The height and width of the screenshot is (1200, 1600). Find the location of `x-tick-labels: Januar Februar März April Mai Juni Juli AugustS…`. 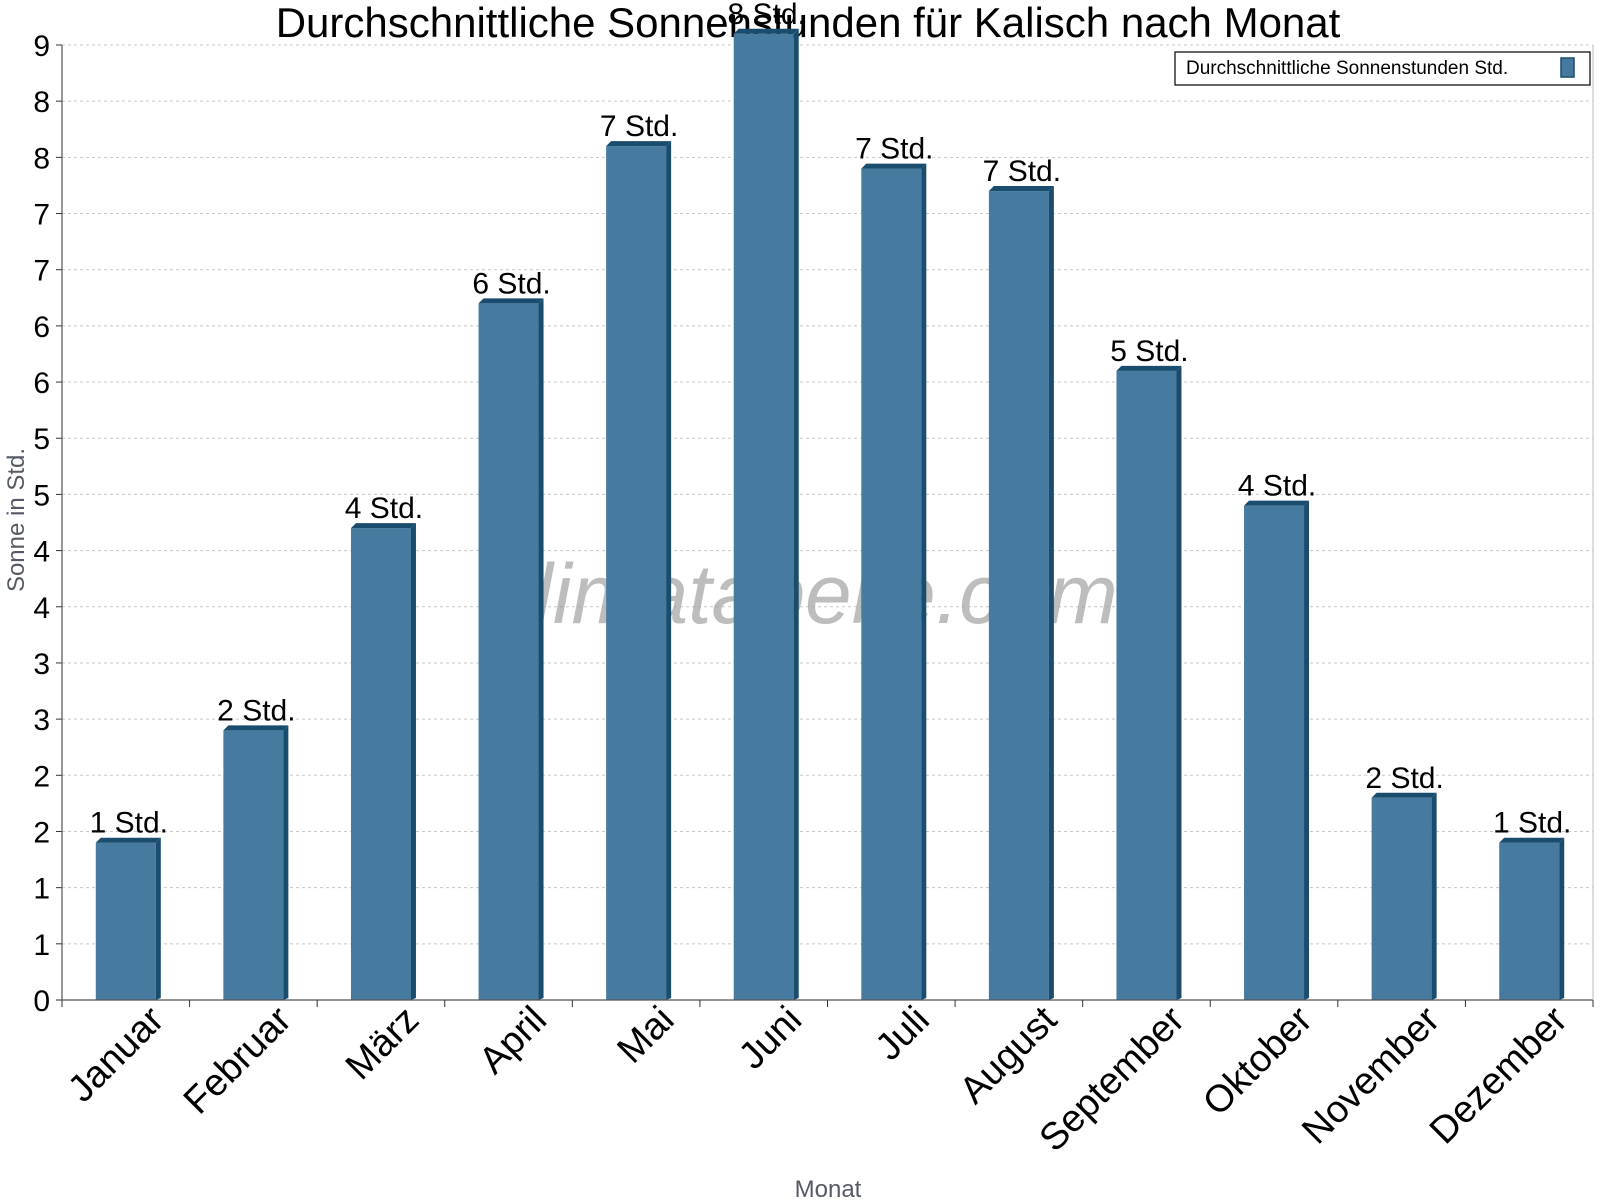

x-tick-labels: Januar Februar März April Mai Juni Juli AugustS… is located at coordinates (818, 1078).